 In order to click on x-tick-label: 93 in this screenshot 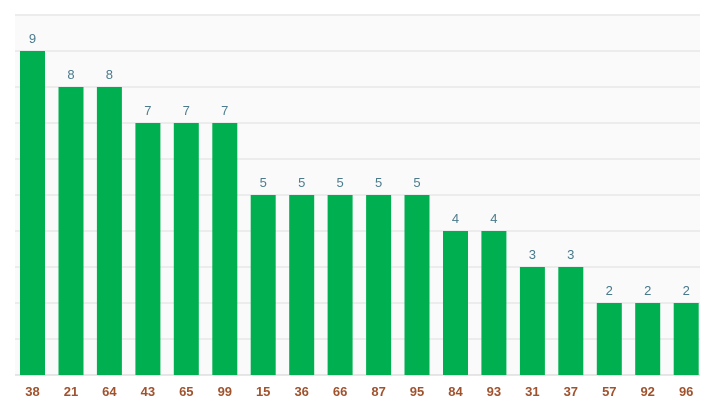, I will do `click(494, 391)`.